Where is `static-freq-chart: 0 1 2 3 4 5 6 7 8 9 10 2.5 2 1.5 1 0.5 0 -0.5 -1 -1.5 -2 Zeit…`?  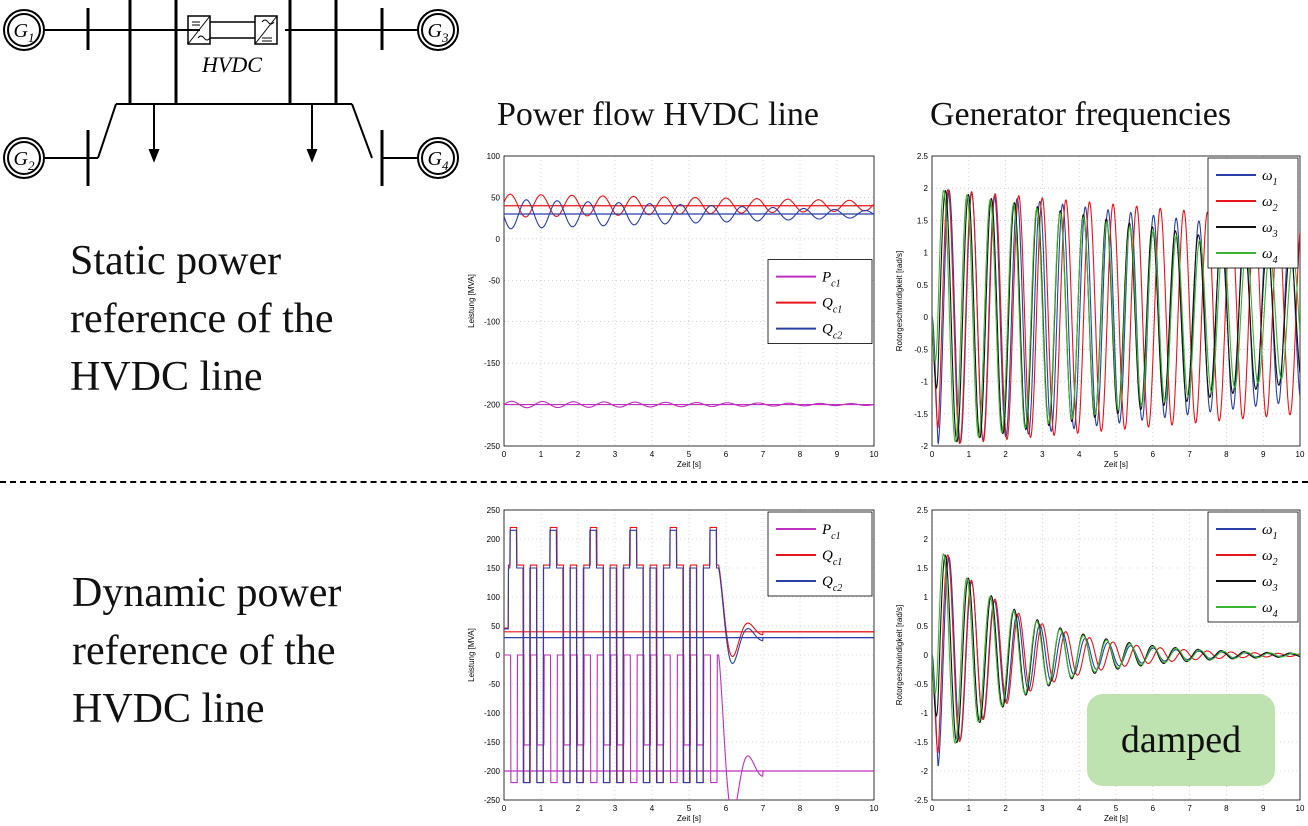
static-freq-chart: 0 1 2 3 4 5 6 7 8 9 10 2.5 2 1.5 1 0.5 0 -0.5 -1 -1.5 -2 Zeit… is located at coordinates (1100, 310).